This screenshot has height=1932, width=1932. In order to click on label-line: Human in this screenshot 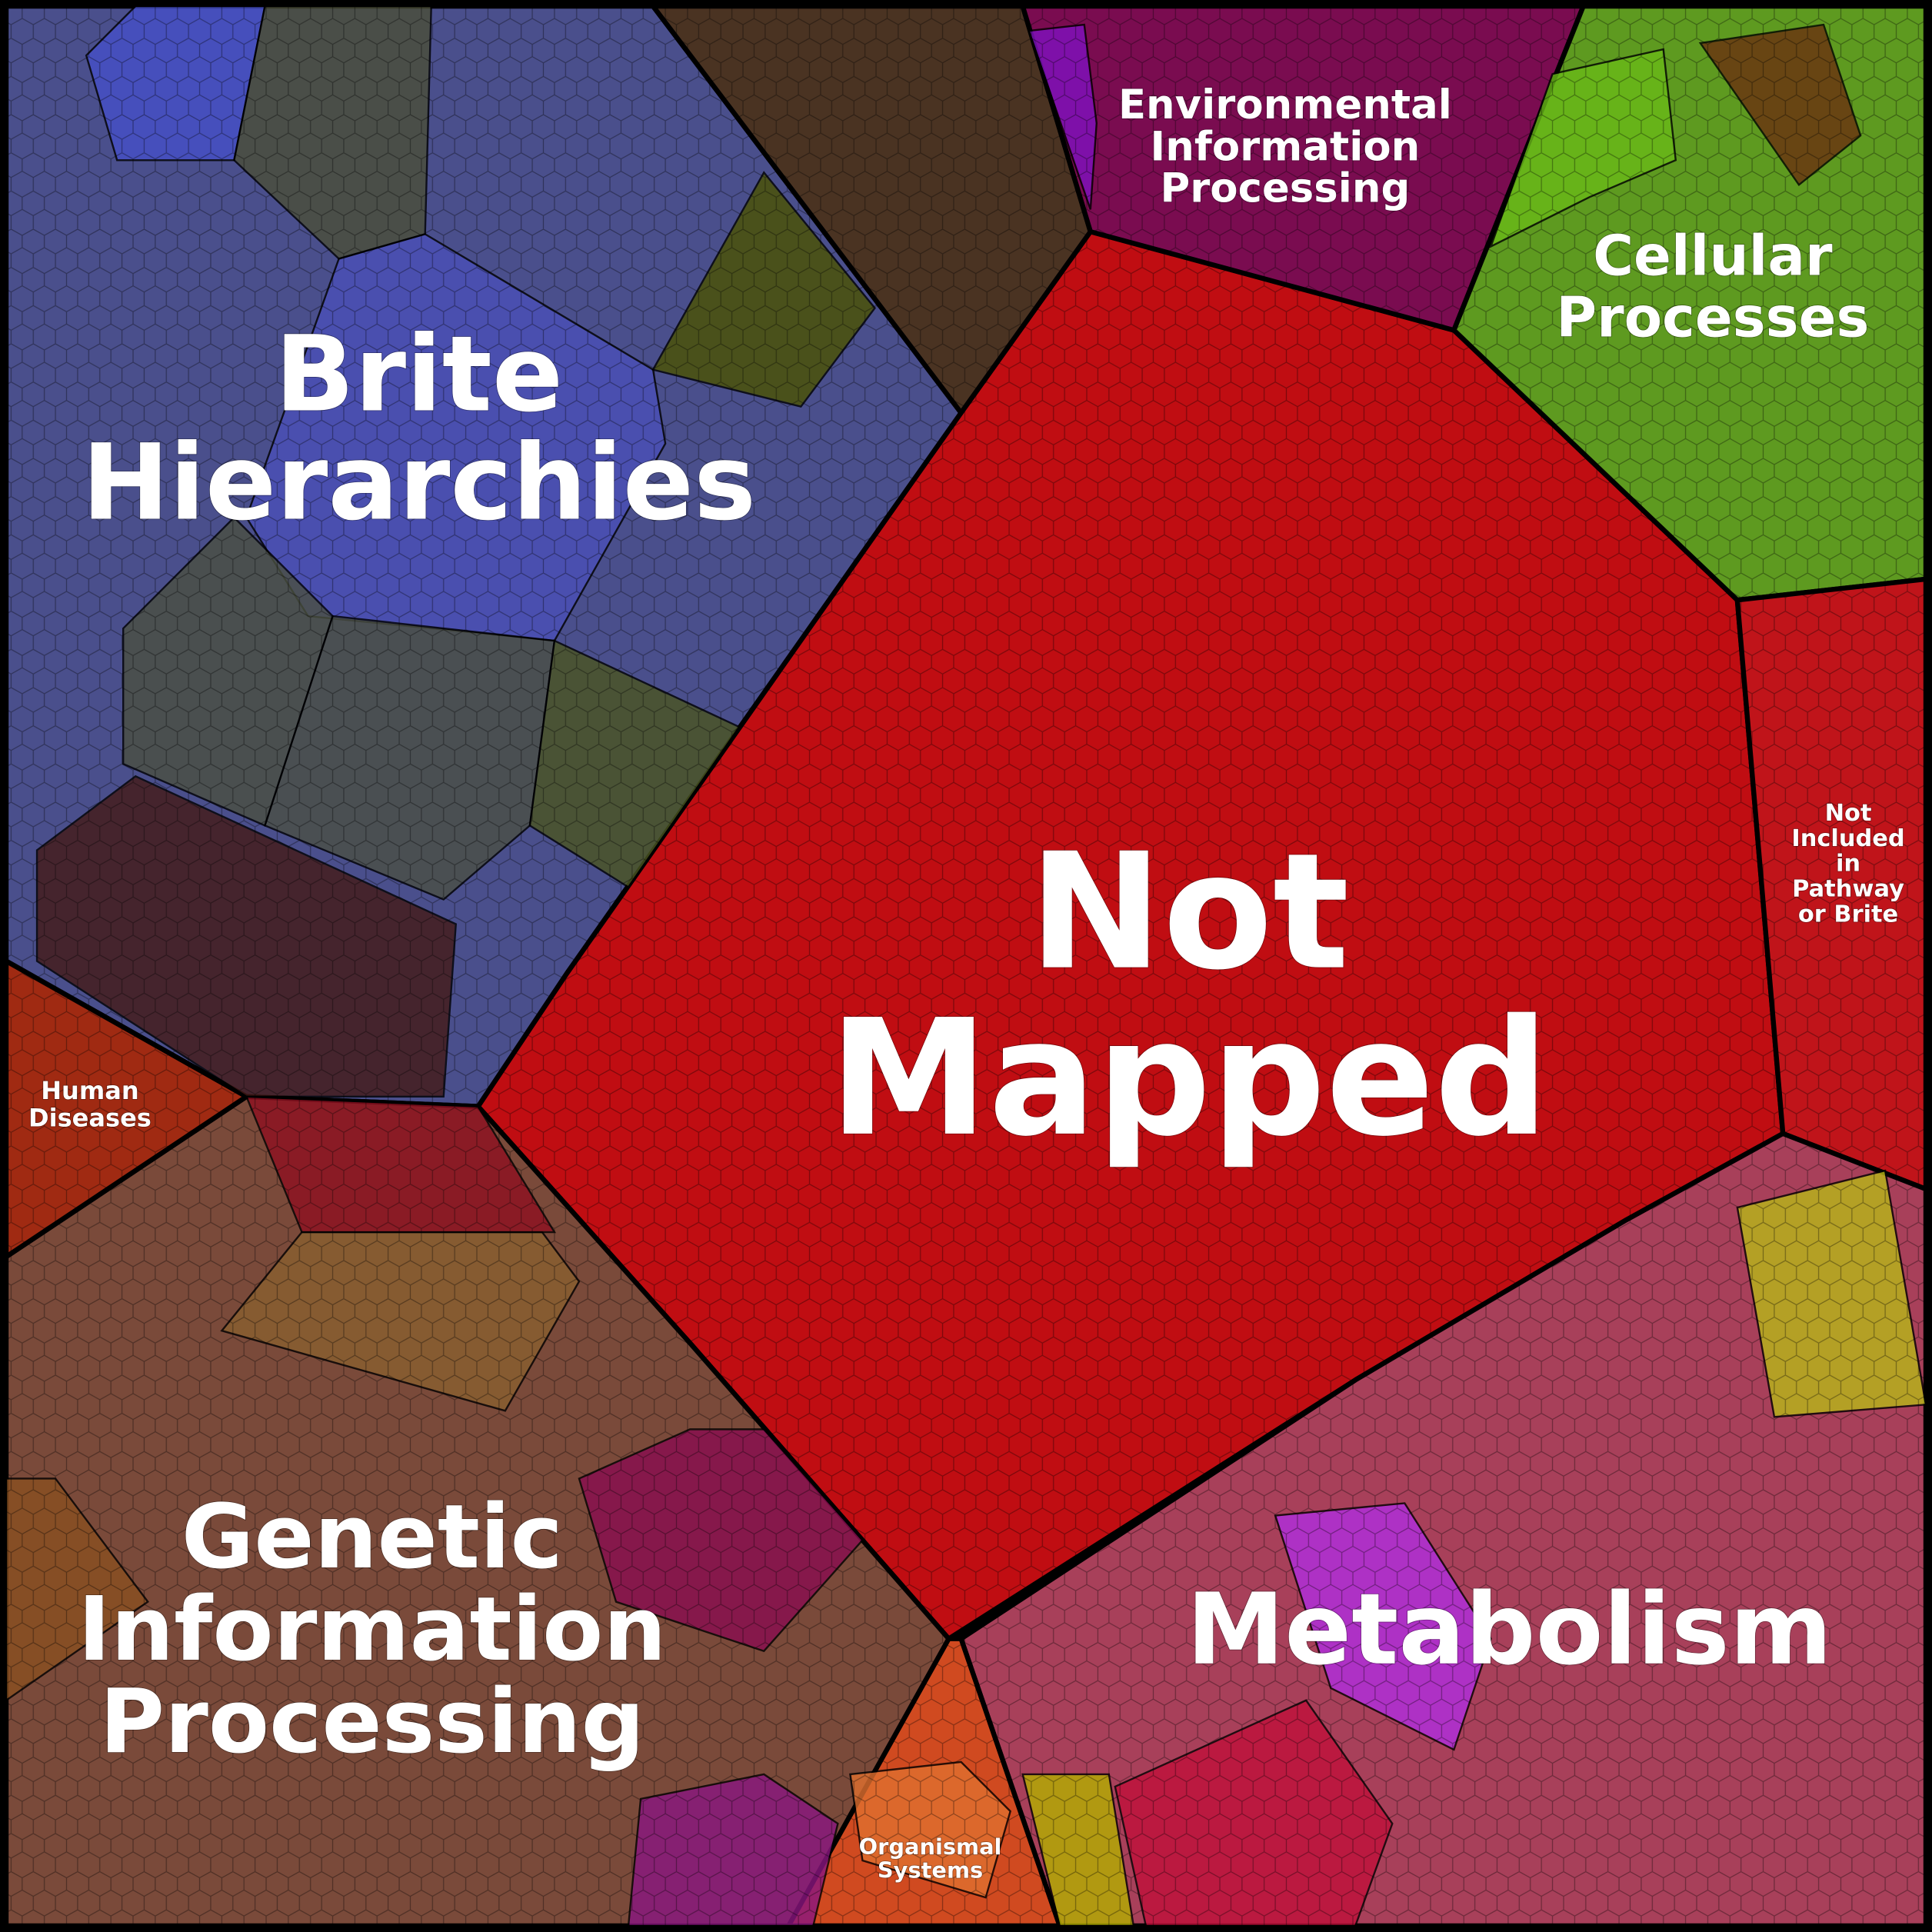, I will do `click(89, 1090)`.